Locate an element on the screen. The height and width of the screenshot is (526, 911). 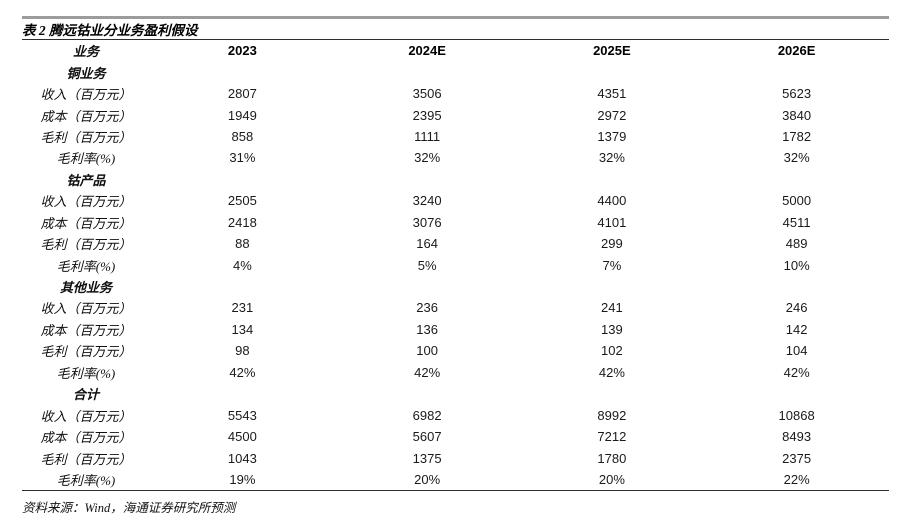
section-header-row: 铜业务 is located at coordinates (455, 71).